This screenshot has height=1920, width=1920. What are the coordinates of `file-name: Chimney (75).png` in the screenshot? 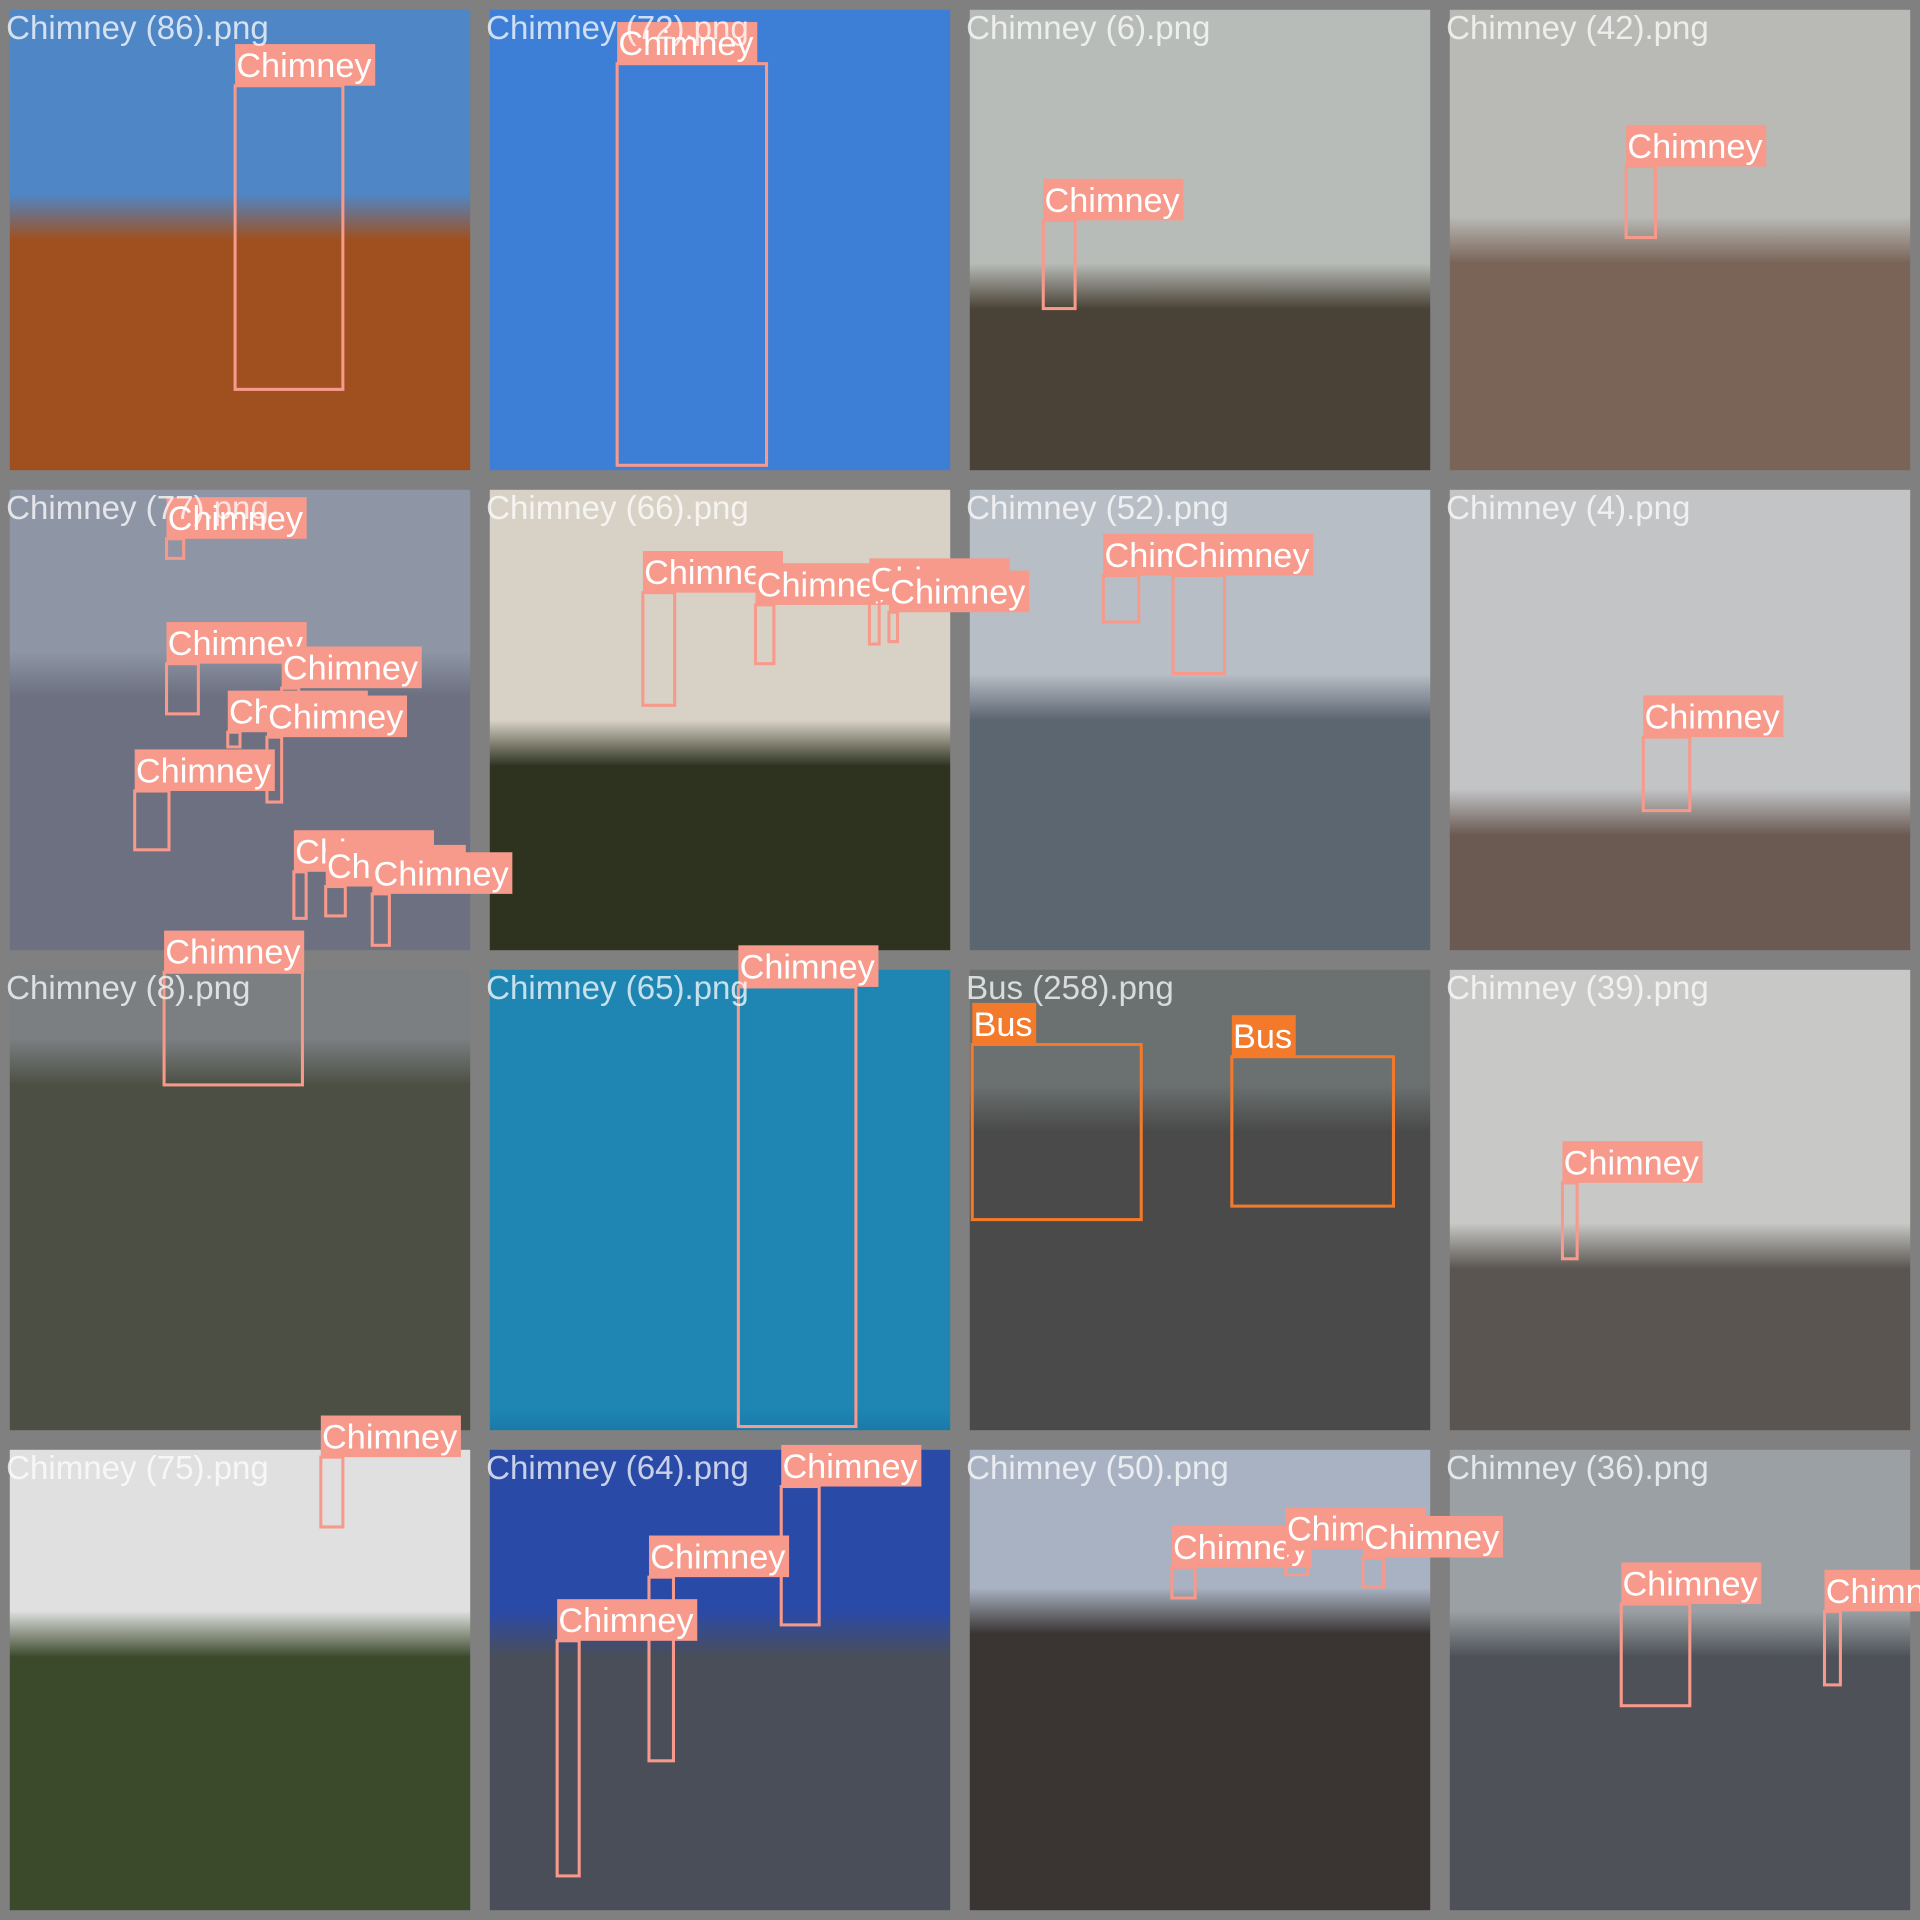 It's located at (137, 1468).